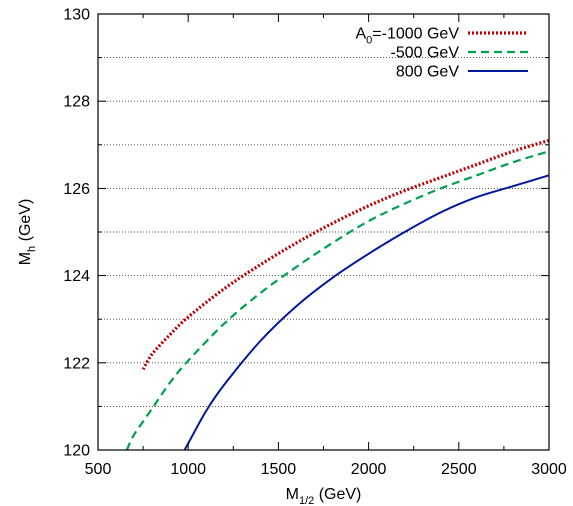 The width and height of the screenshot is (573, 506). Describe the element at coordinates (25, 222) in the screenshot. I see `y-axis-label-unit: (GeV)` at that location.